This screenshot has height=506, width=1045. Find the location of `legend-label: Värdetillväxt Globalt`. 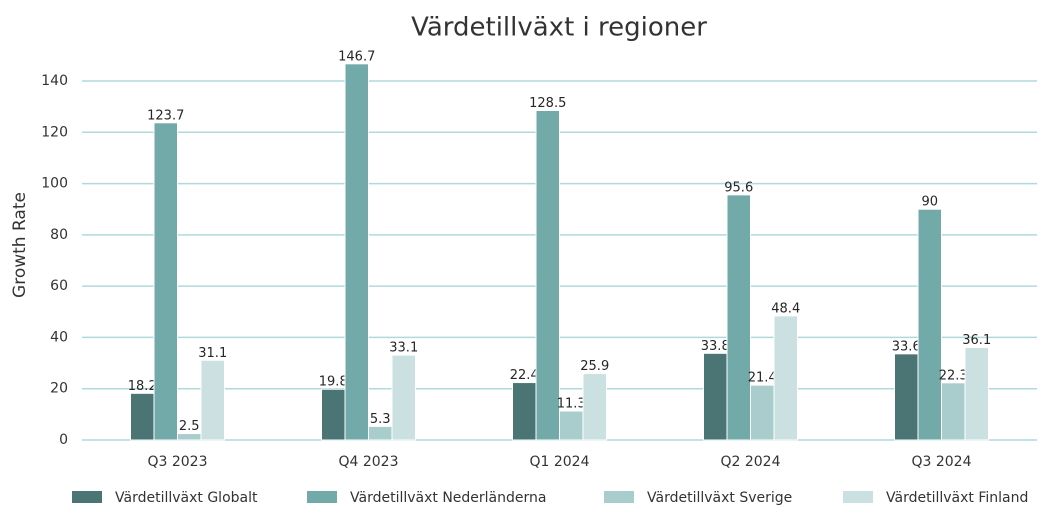

legend-label: Värdetillväxt Globalt is located at coordinates (186, 498).